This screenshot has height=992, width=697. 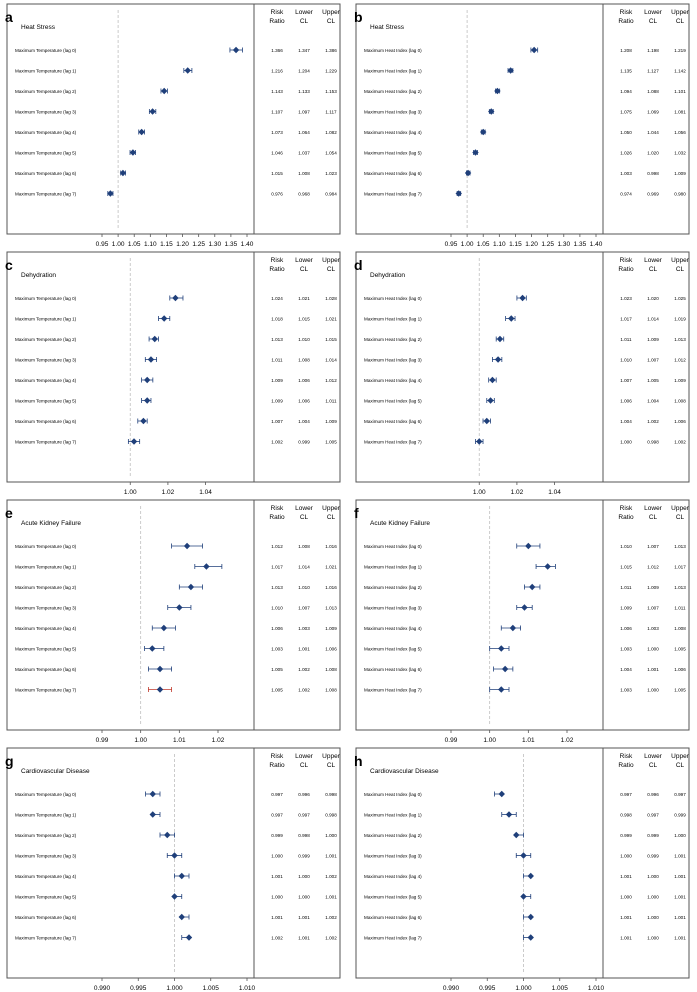 What do you see at coordinates (46, 132) in the screenshot?
I see `row-label: Maximum Temperature (lag 4)` at bounding box center [46, 132].